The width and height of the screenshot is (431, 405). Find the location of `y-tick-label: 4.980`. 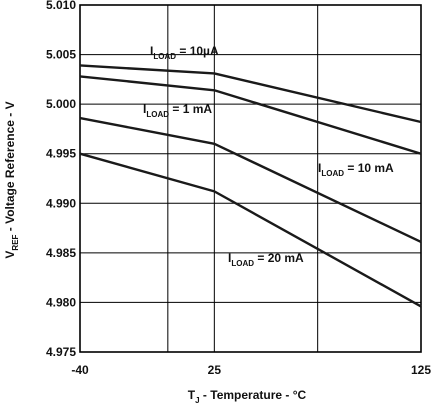

y-tick-label: 4.980 is located at coordinates (61, 302).